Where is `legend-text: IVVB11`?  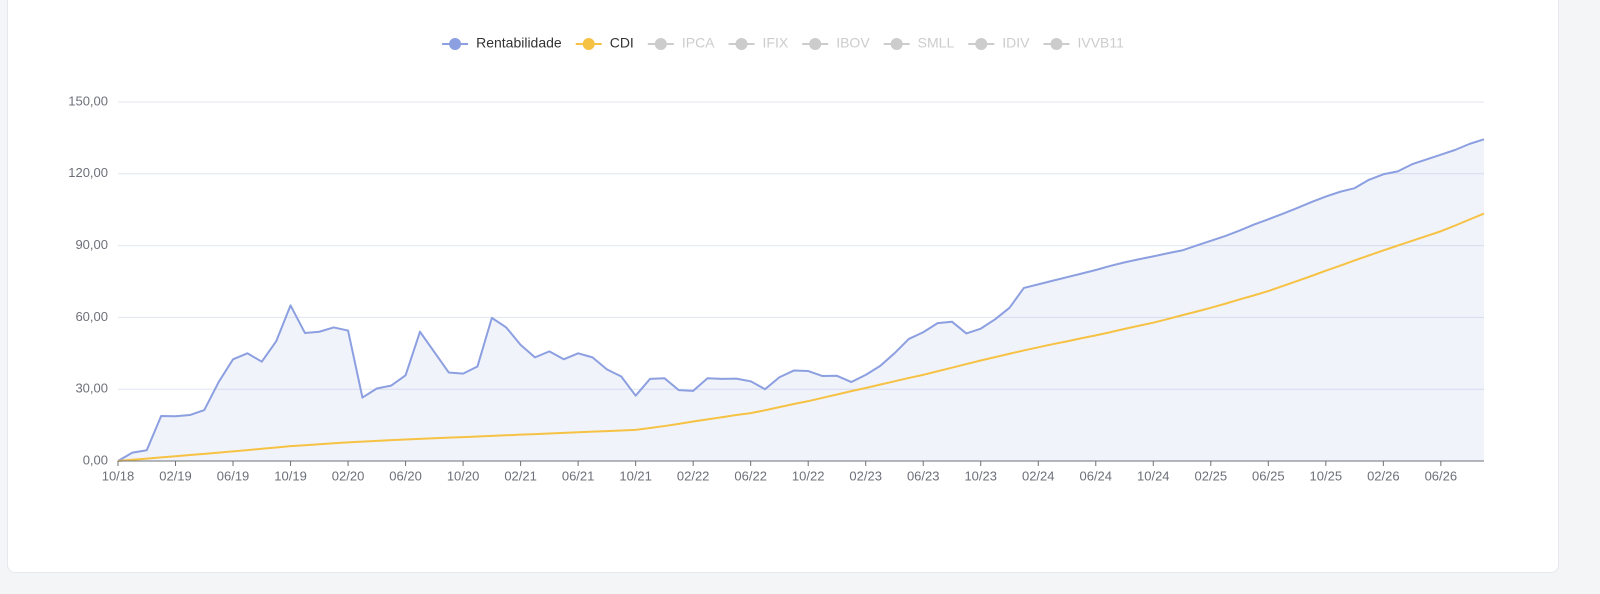 legend-text: IVVB11 is located at coordinates (1100, 43).